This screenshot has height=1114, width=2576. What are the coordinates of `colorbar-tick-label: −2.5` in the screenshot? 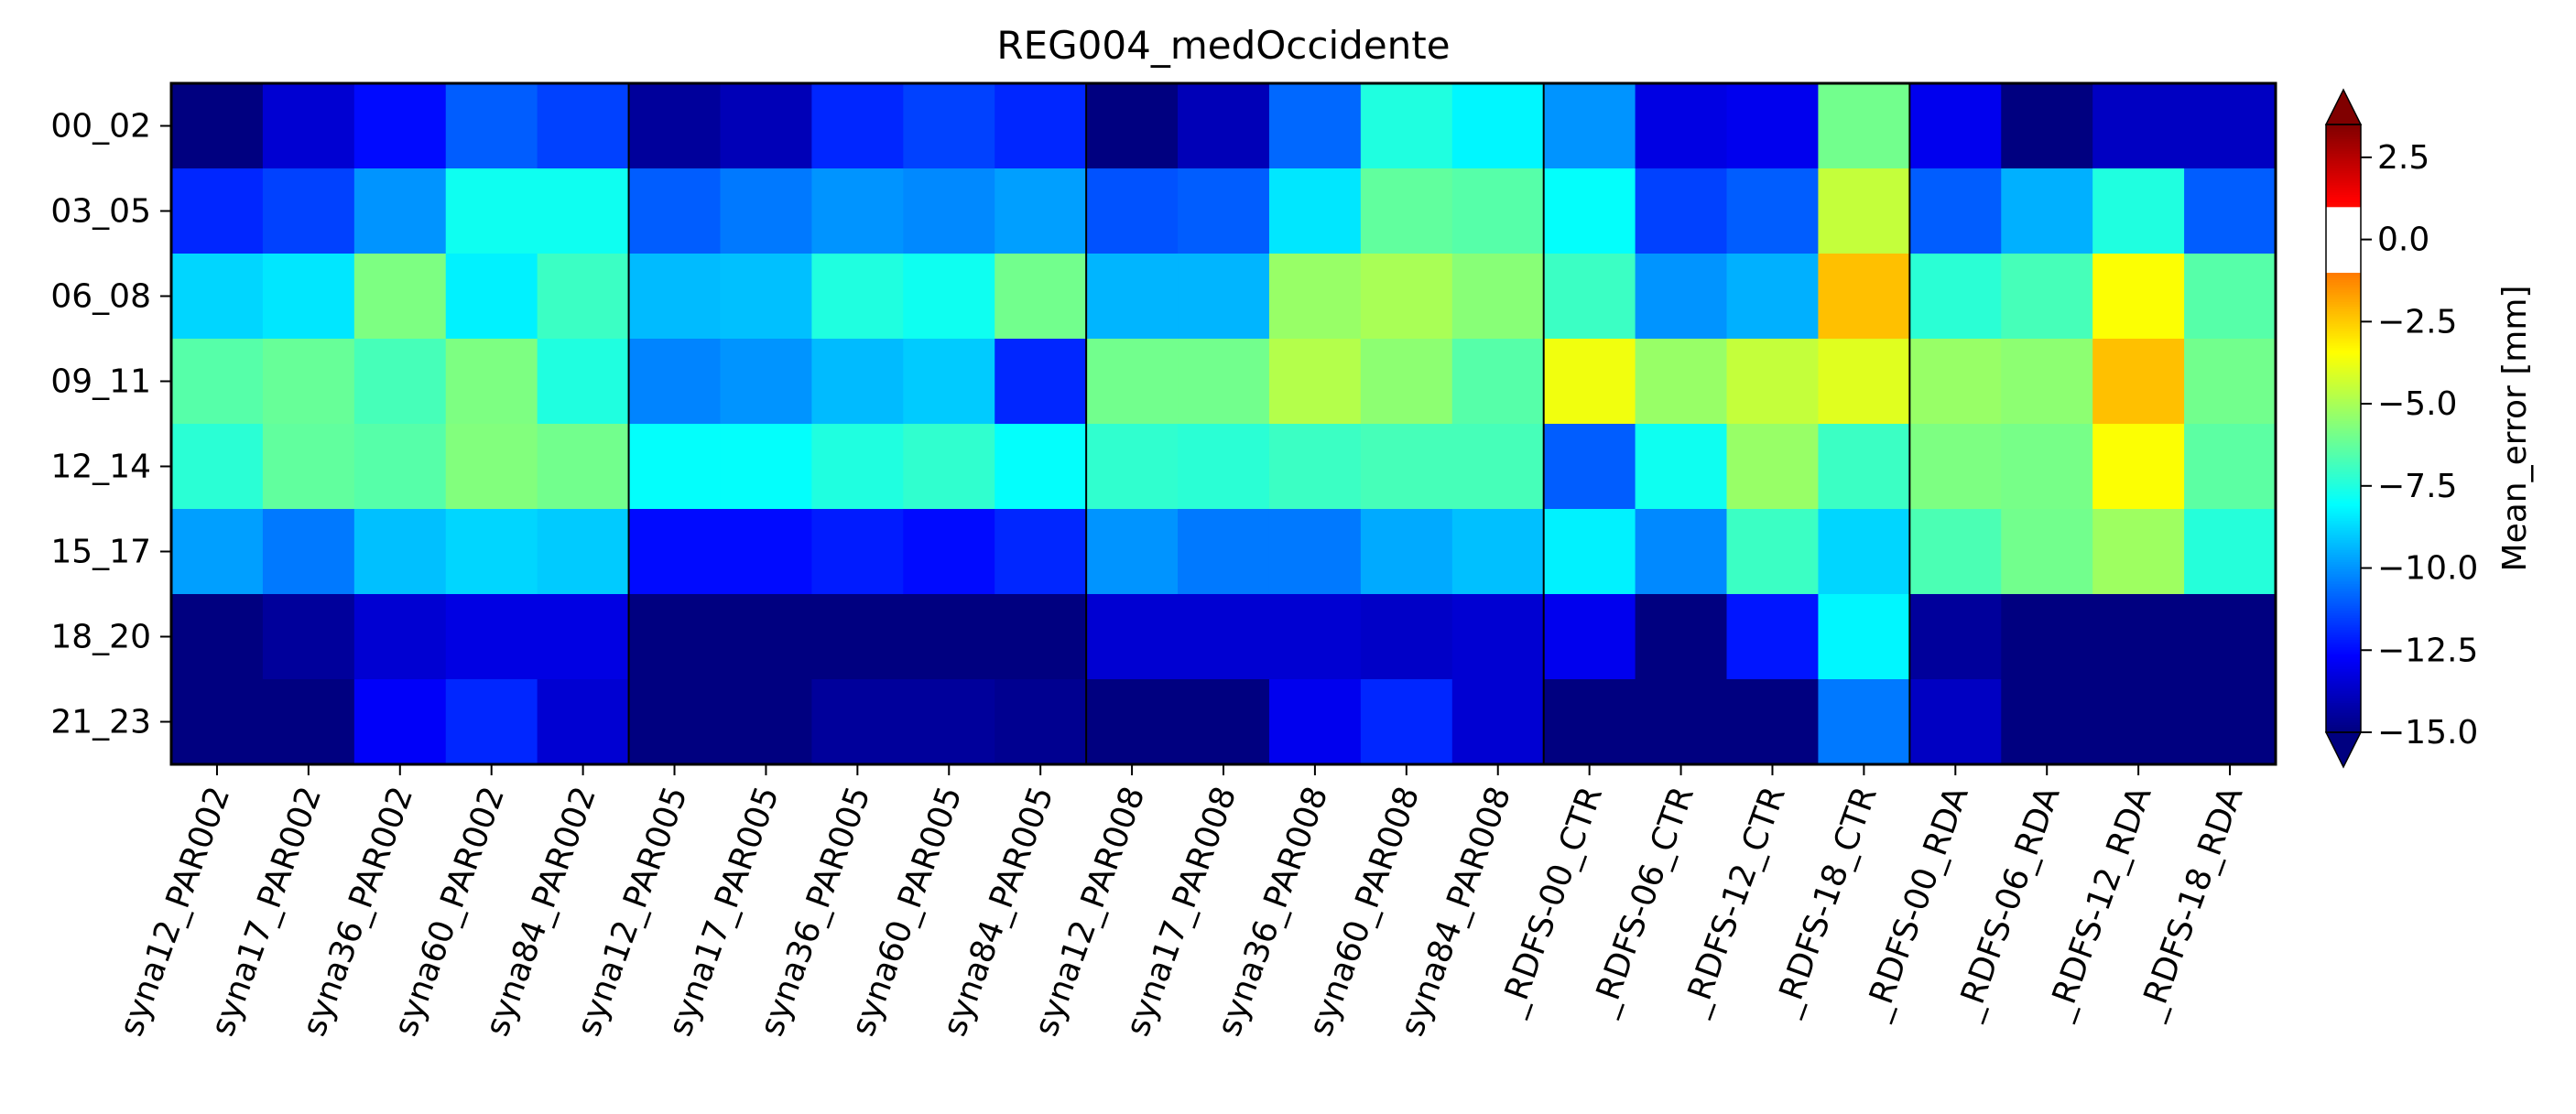 It's located at (2417, 322).